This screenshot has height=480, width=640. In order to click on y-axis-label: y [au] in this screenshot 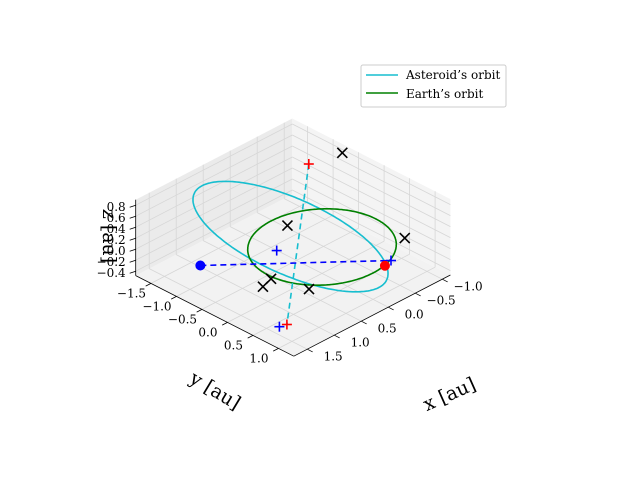, I will do `click(214, 391)`.